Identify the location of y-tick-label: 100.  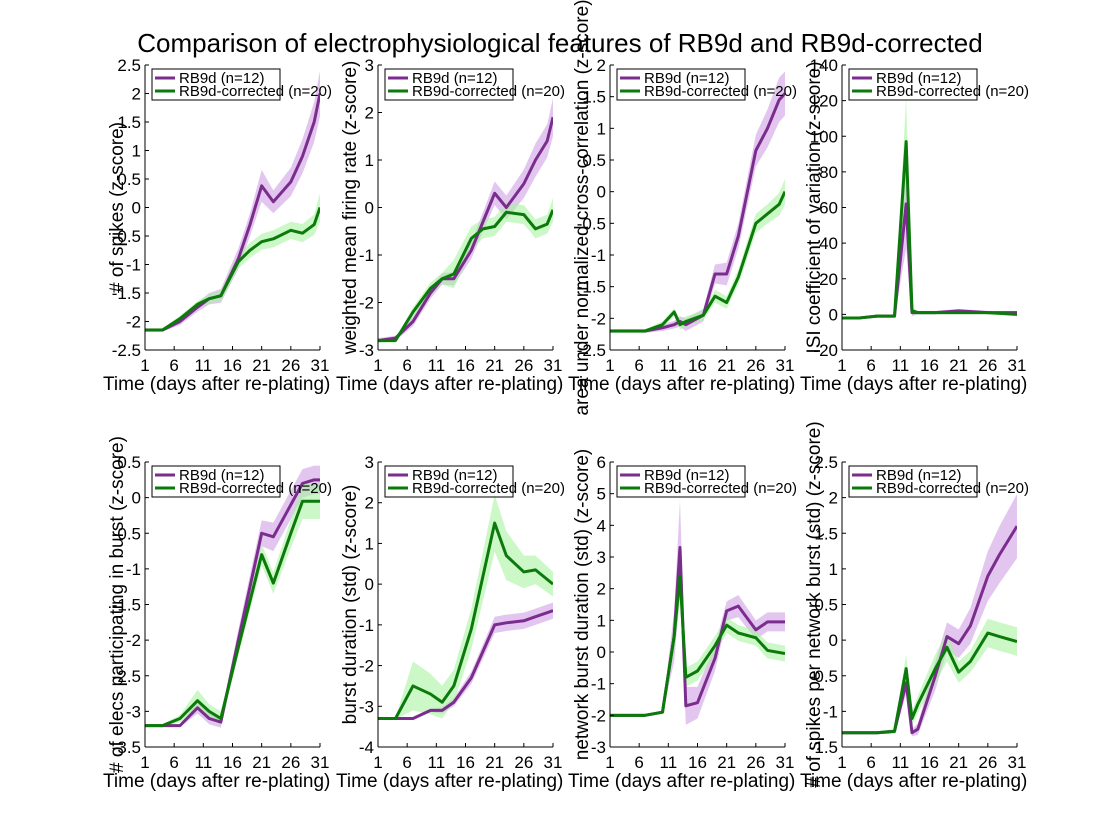
(824, 136).